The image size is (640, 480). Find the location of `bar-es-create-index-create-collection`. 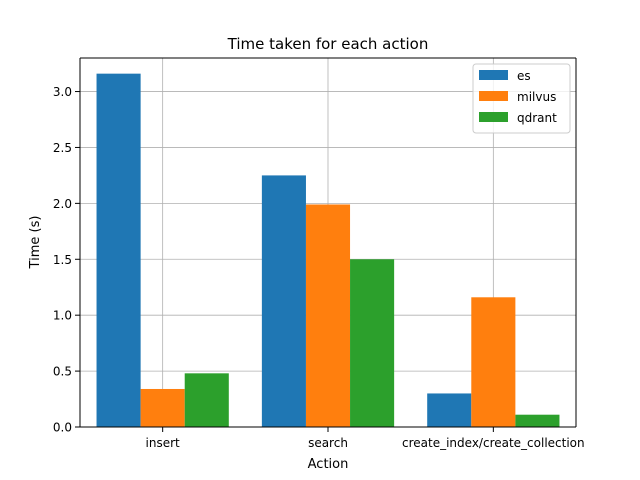

bar-es-create-index-create-collection is located at coordinates (449, 410).